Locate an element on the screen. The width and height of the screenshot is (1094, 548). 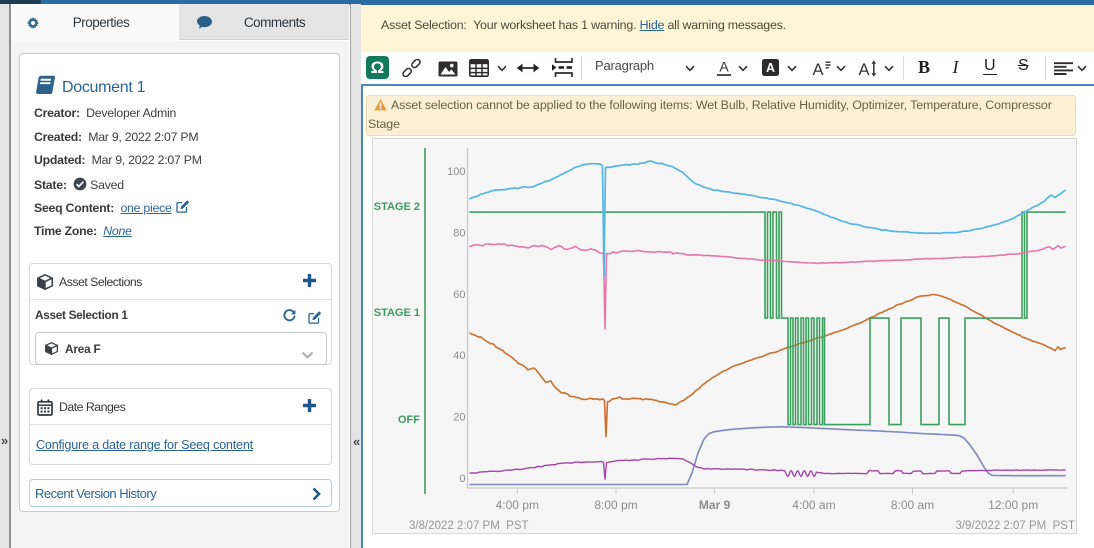
svg-text: STAGE 1 is located at coordinates (397, 313).